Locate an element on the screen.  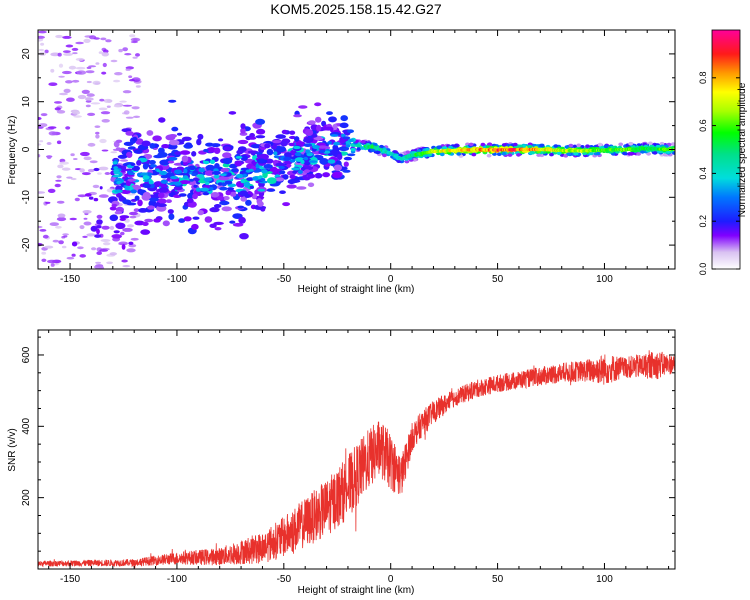
colorbar-ticks: 0.0 0.2 0.4 0.6 0.8 is located at coordinates (719, 173).